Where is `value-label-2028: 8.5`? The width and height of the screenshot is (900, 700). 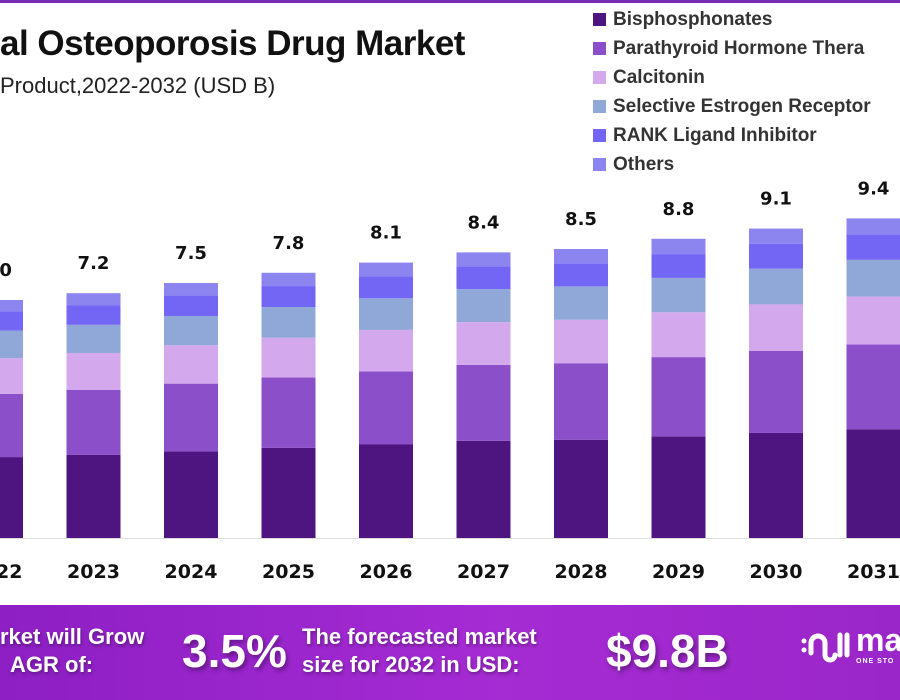 value-label-2028: 8.5 is located at coordinates (581, 219).